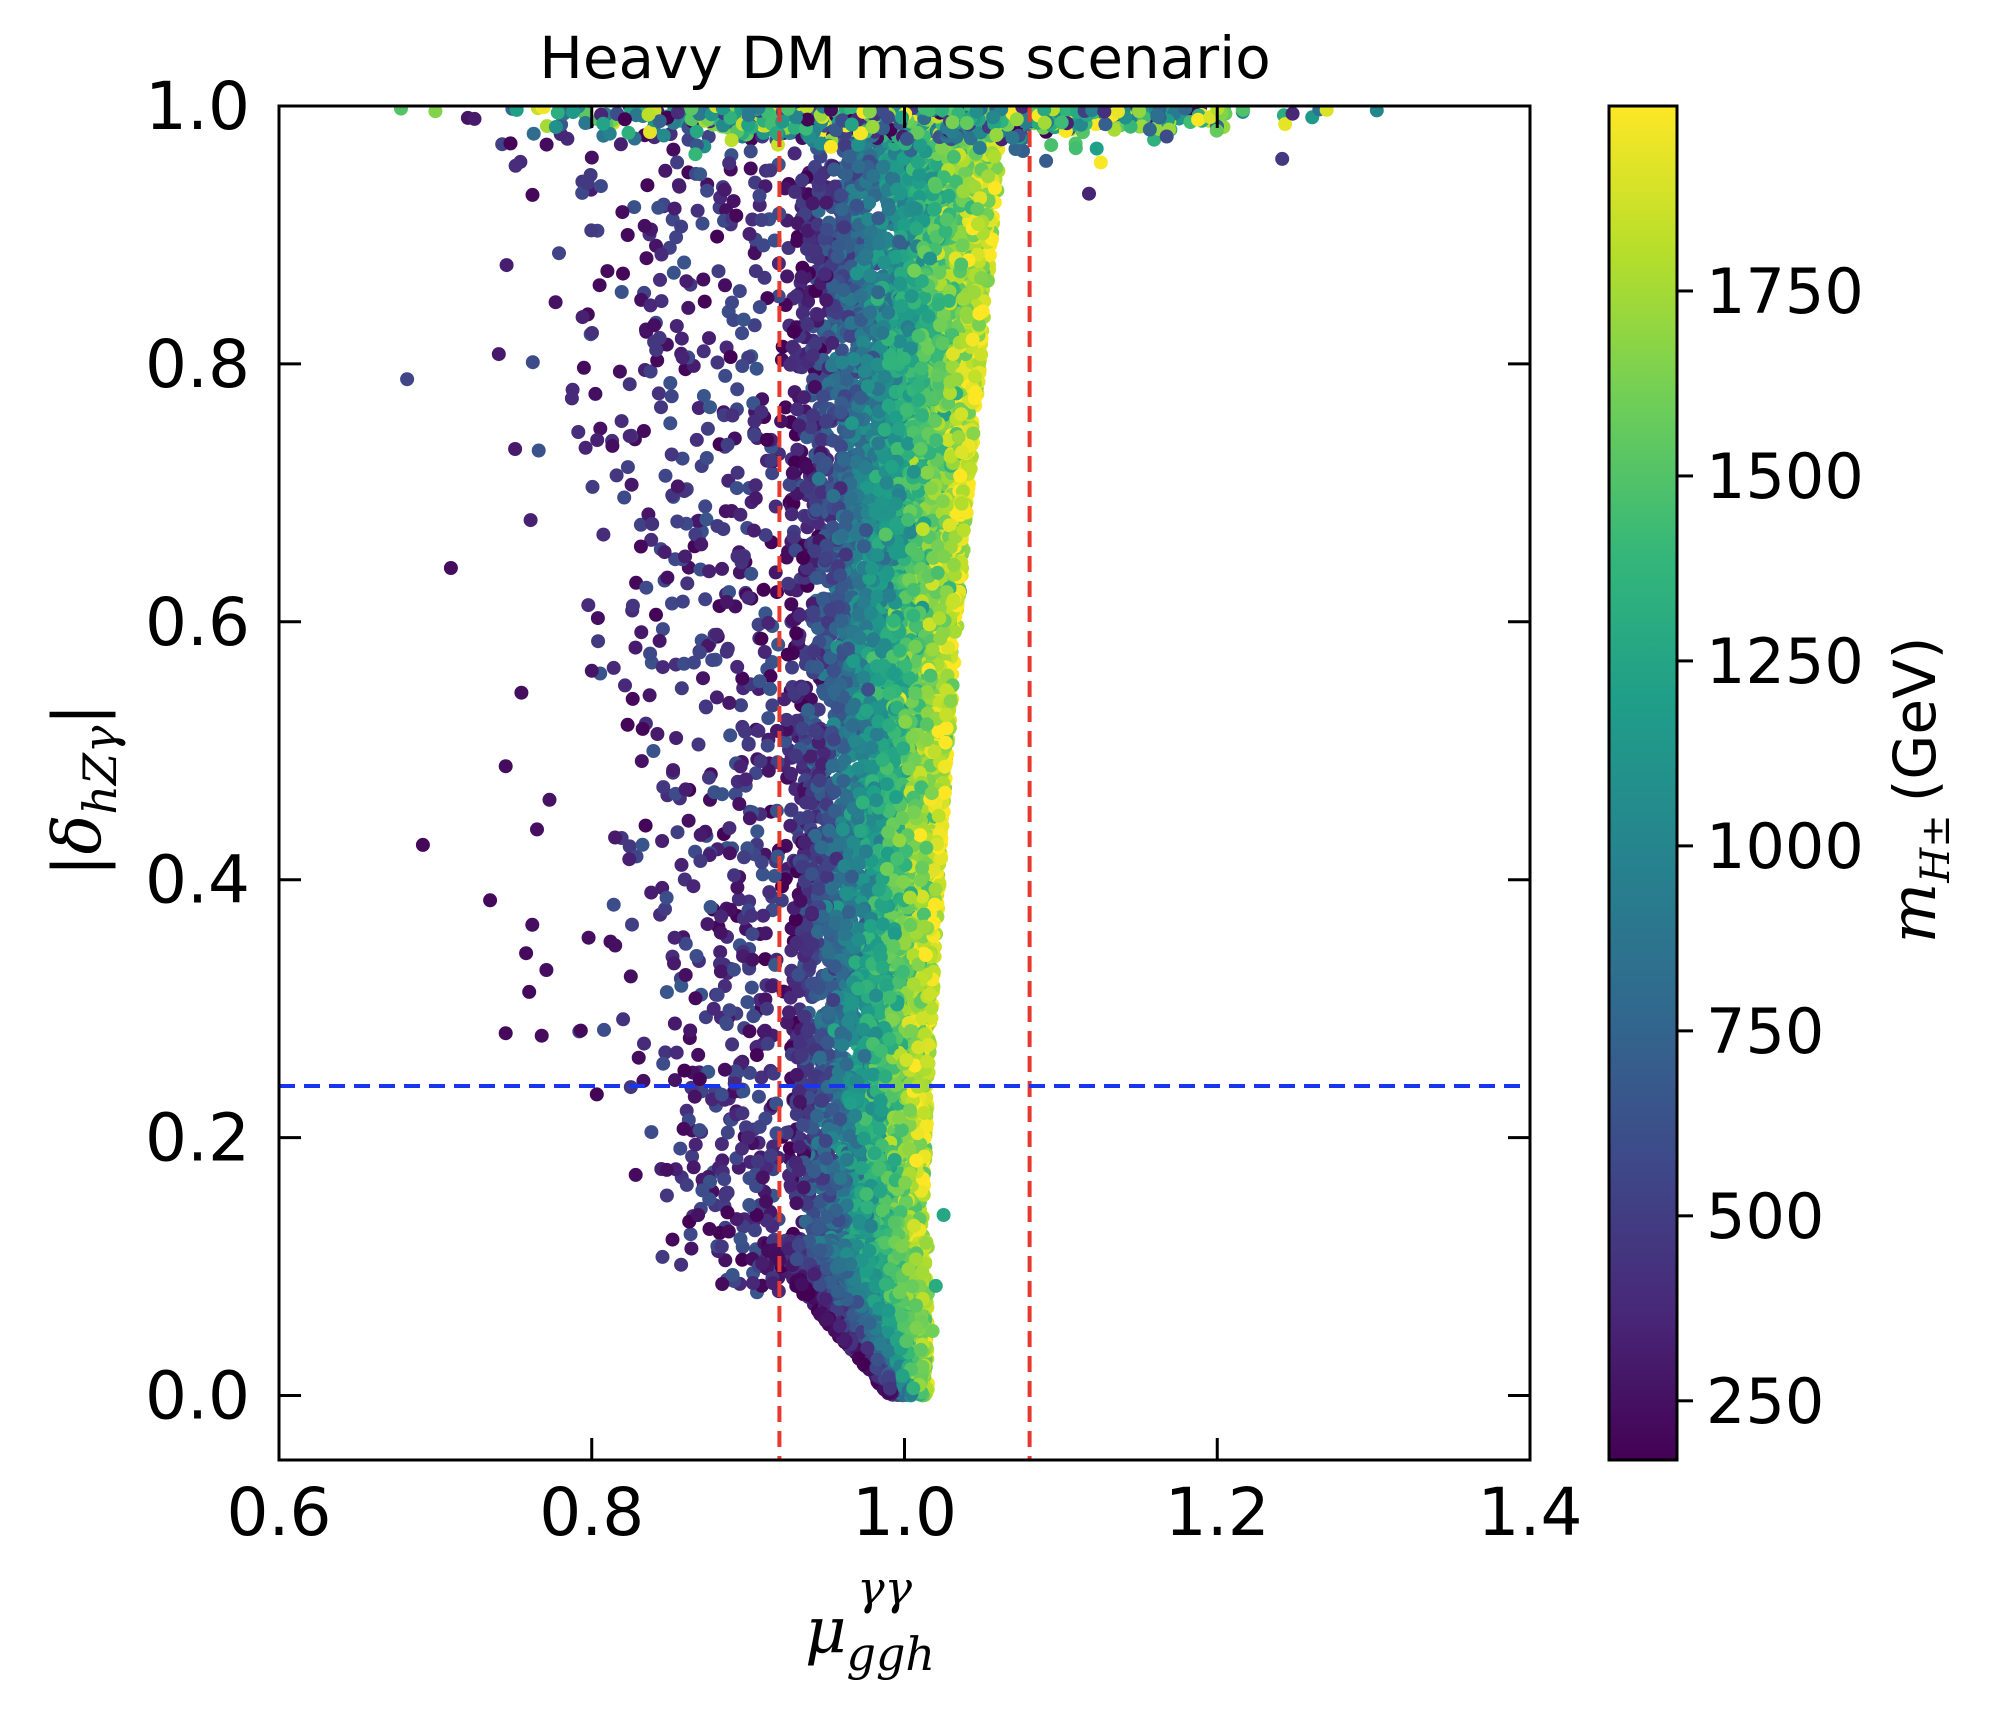  I want to click on chart-title: Heavy DM mass scenario, so click(905, 58).